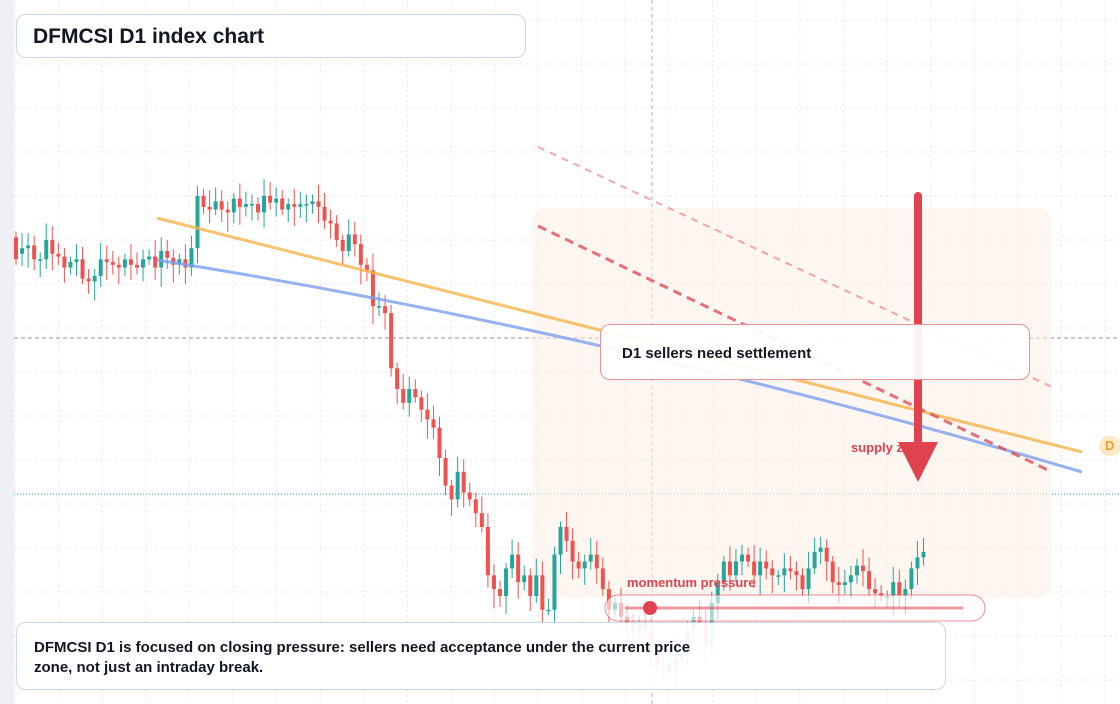 This screenshot has height=704, width=1120. What do you see at coordinates (889, 447) in the screenshot?
I see `supply-zone-label: supply zone` at bounding box center [889, 447].